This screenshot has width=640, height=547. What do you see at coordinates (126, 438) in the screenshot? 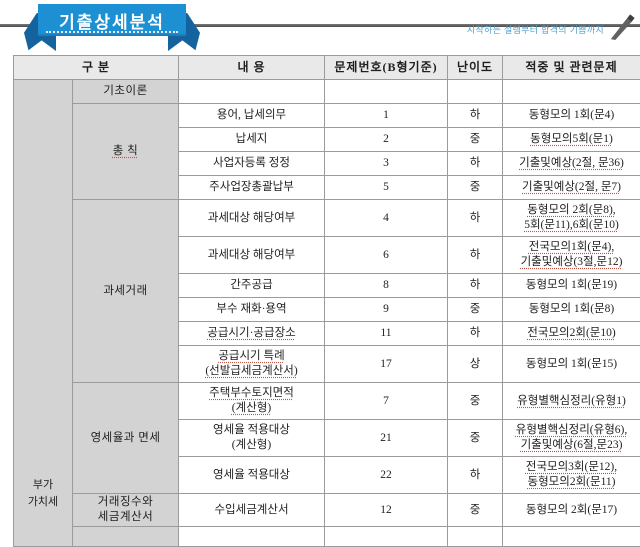
I see `category-cell: 영세율과 면세` at bounding box center [126, 438].